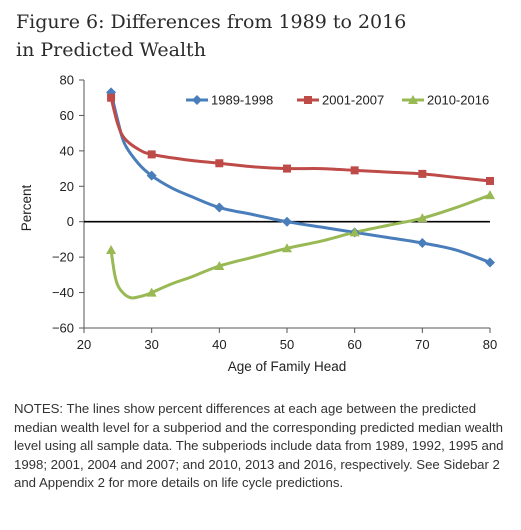 The image size is (521, 530). What do you see at coordinates (413, 99) in the screenshot?
I see `legend-swatch-marker-2010-2016` at bounding box center [413, 99].